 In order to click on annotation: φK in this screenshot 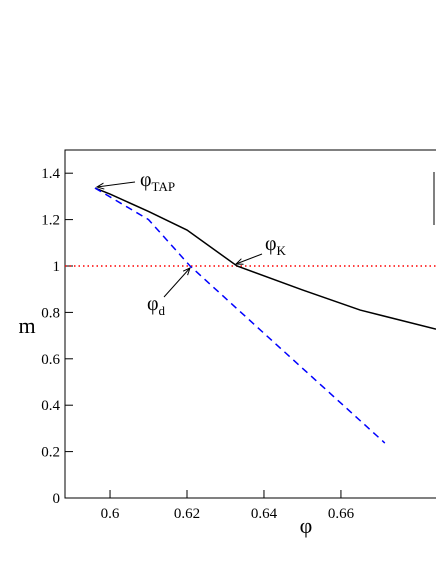, I will do `click(276, 245)`.